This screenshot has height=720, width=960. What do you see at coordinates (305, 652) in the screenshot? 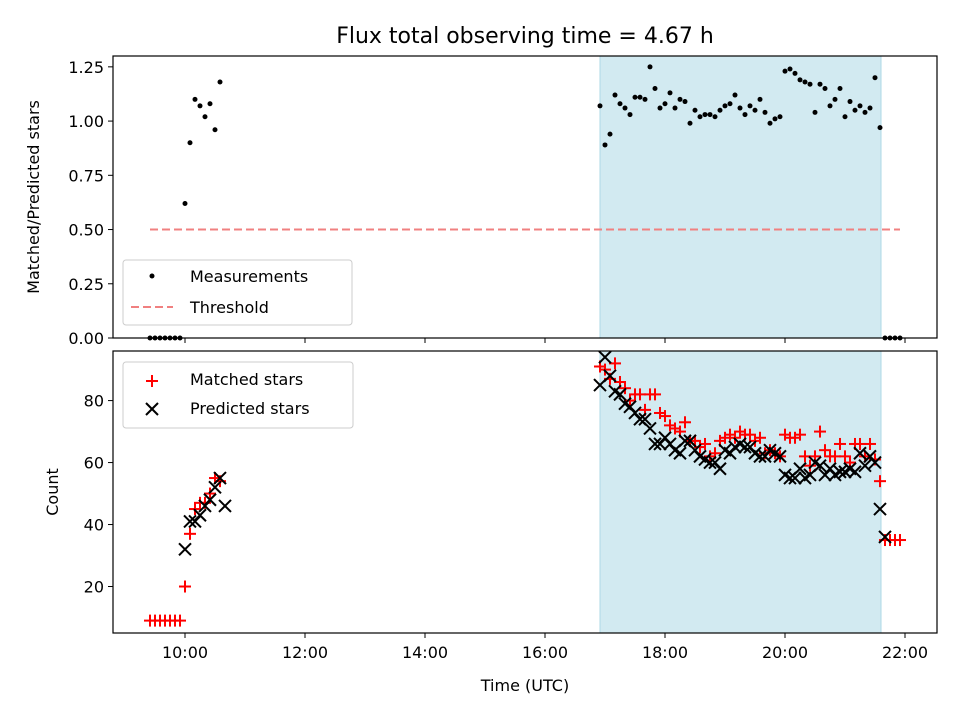
I see `bottom-x-tick-label: 12:00` at bounding box center [305, 652].